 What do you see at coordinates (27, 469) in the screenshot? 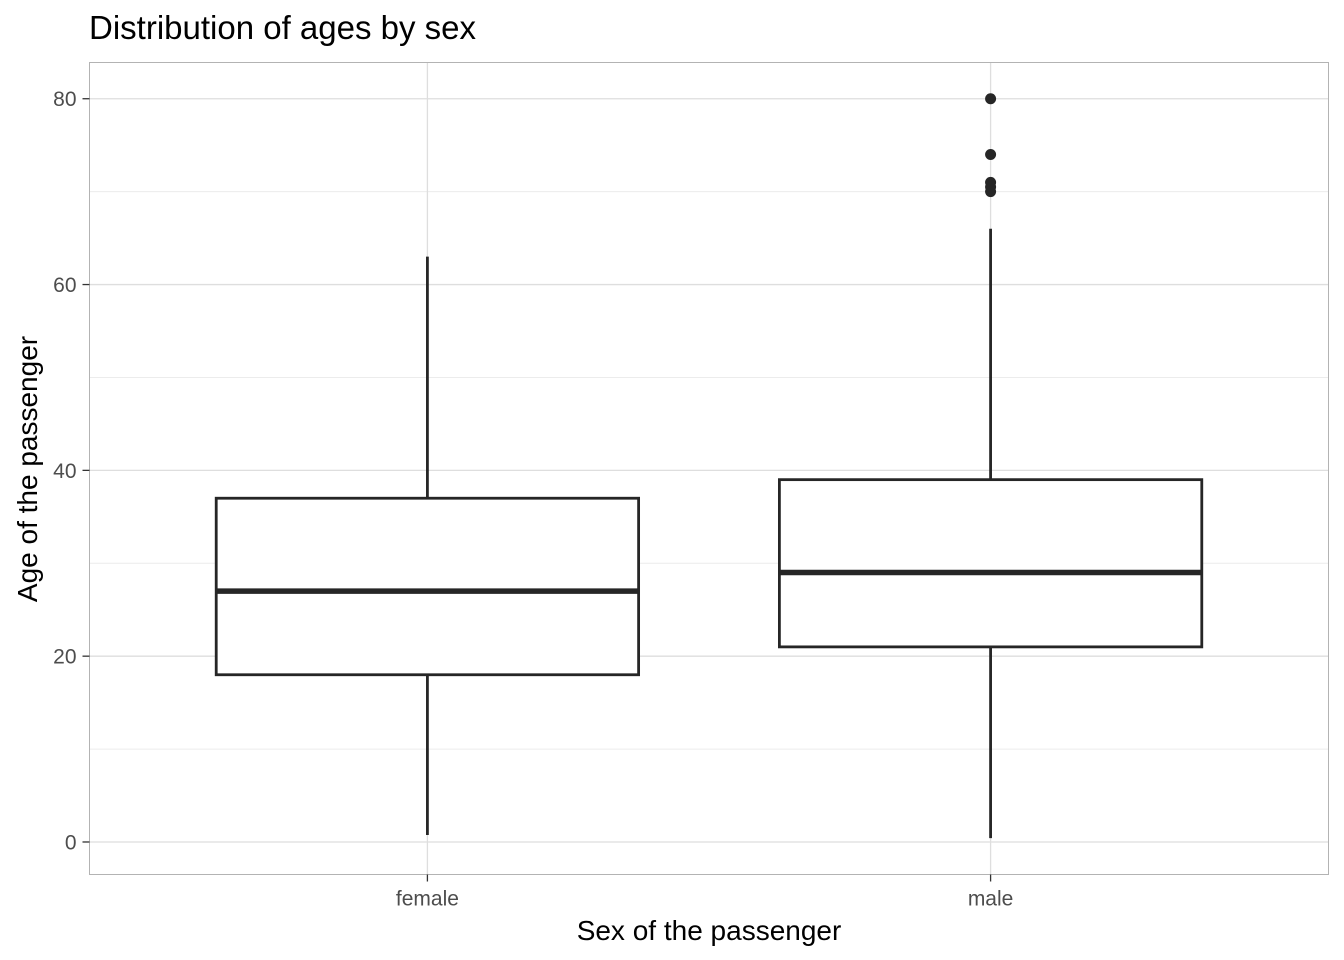
I see `y-axis-title: Age of the passenger` at bounding box center [27, 469].